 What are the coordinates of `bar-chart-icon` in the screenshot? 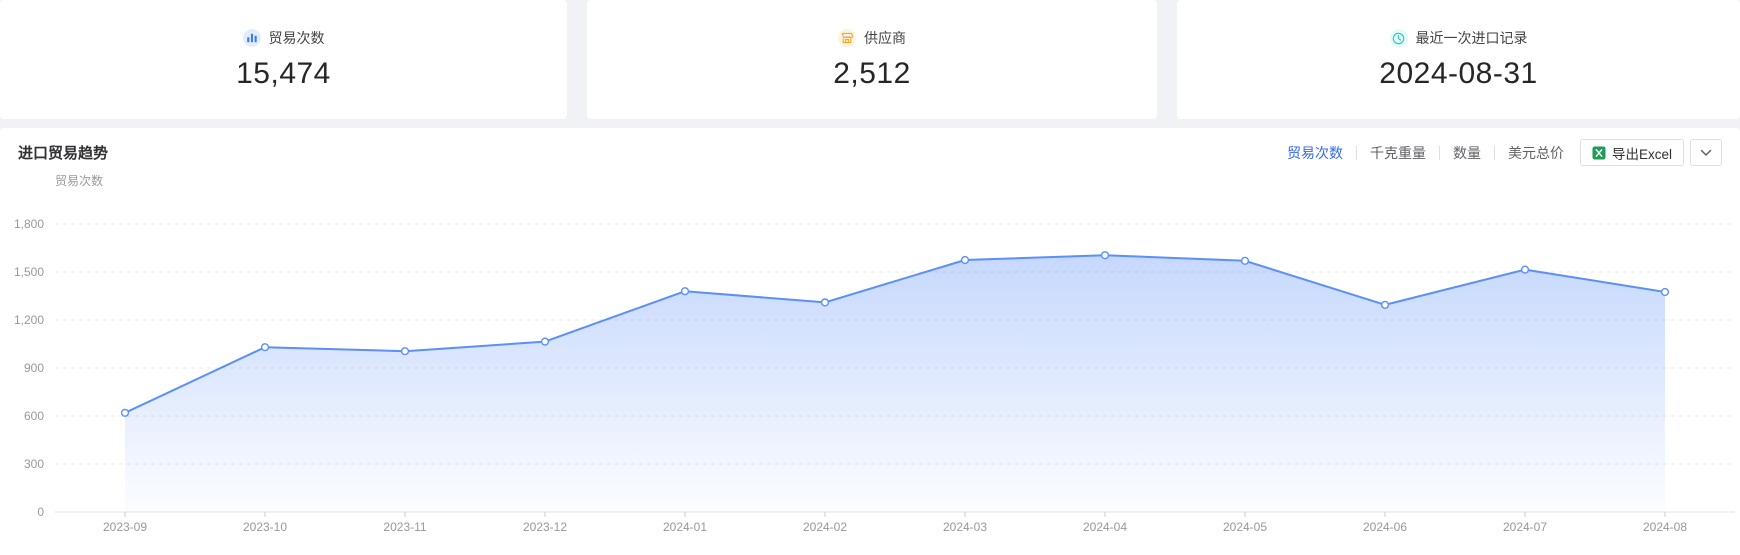 It's located at (251, 38).